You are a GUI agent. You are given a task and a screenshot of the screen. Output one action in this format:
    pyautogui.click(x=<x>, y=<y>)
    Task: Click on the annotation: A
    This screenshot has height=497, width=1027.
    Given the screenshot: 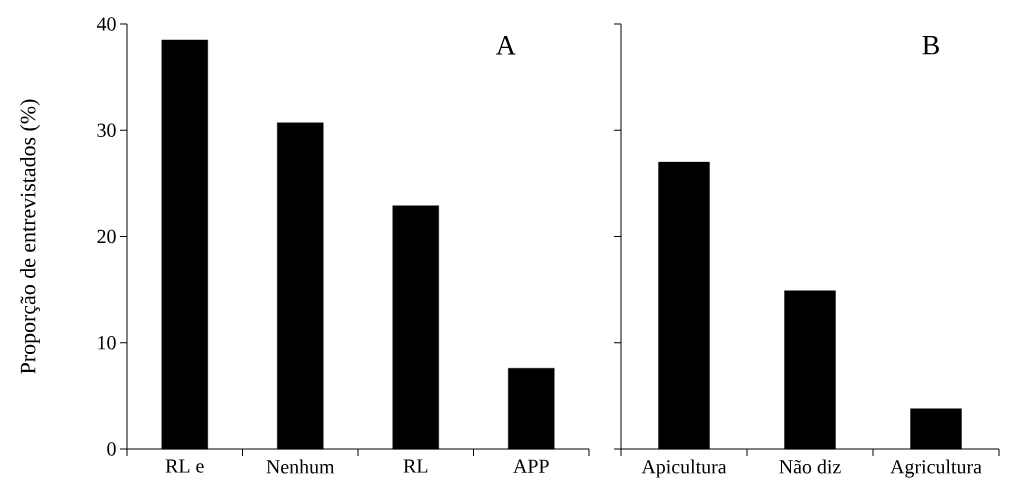 What is the action you would take?
    pyautogui.click(x=506, y=45)
    